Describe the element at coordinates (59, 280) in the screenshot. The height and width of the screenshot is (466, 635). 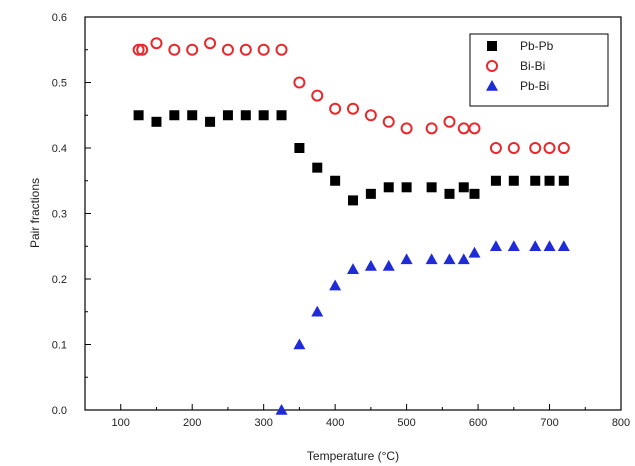
I see `y-tick-label: 0.2` at that location.